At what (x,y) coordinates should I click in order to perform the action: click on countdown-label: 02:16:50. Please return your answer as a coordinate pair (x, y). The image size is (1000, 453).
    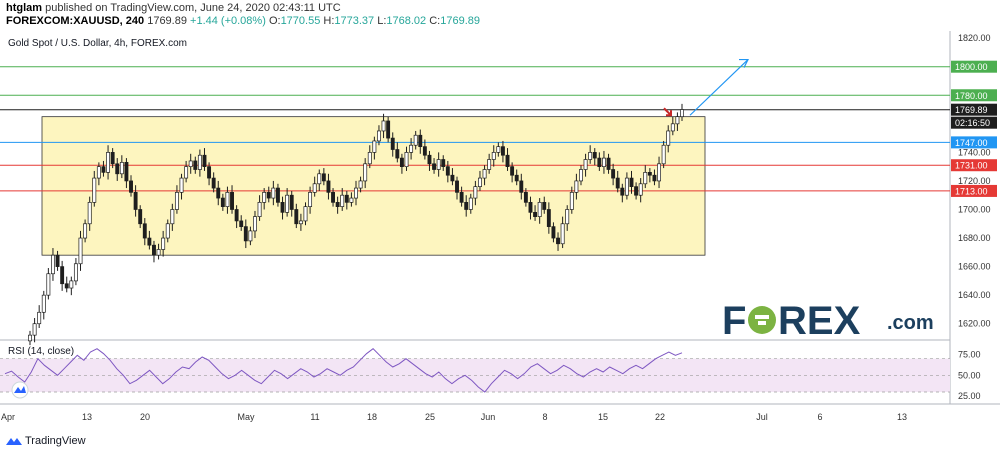
    Looking at the image, I should click on (972, 123).